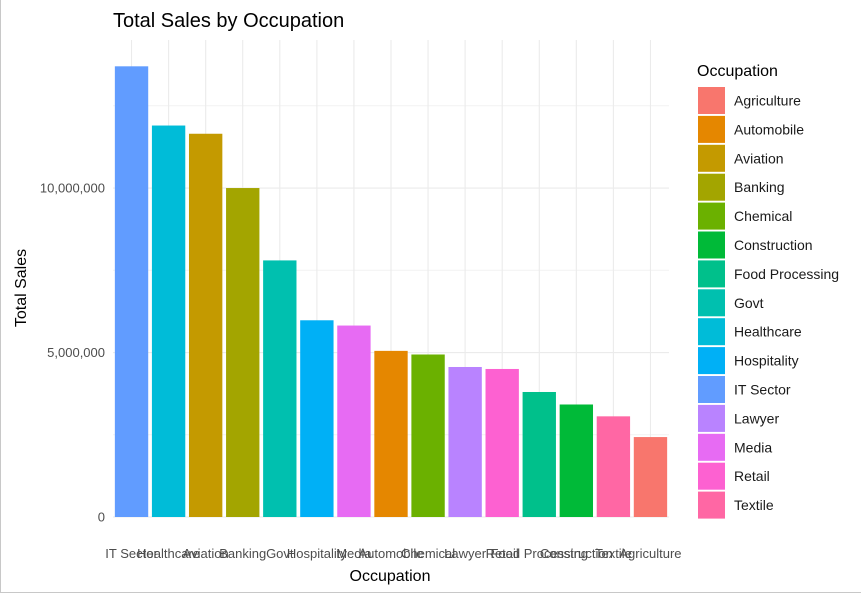 The width and height of the screenshot is (861, 593). I want to click on x-tick-label: Lawyer, so click(465, 553).